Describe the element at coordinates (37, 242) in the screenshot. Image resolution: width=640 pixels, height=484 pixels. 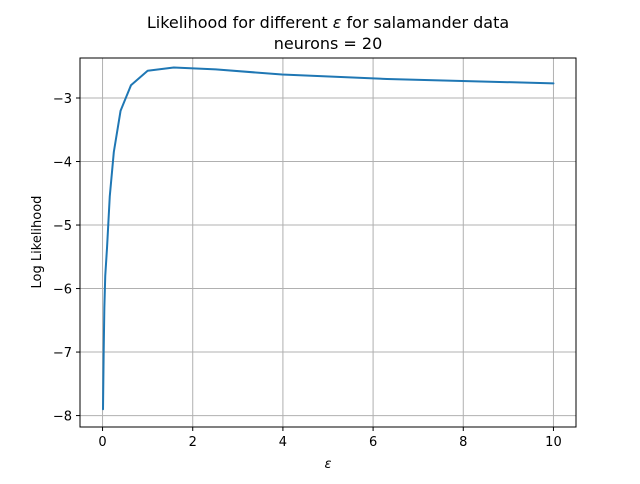
I see `y-axis-label: Log Likelihood` at that location.